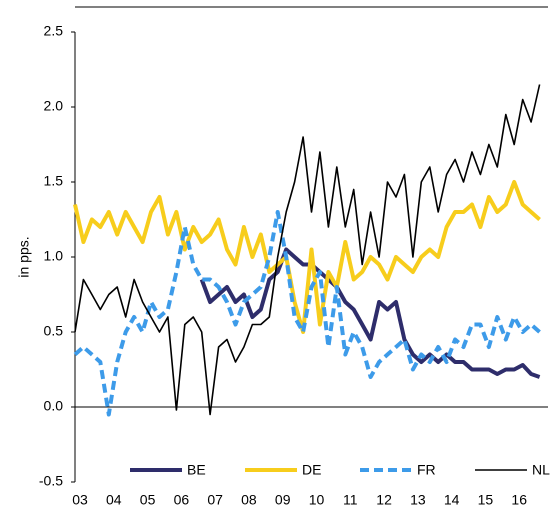  What do you see at coordinates (541, 470) in the screenshot?
I see `legend-label: NL` at bounding box center [541, 470].